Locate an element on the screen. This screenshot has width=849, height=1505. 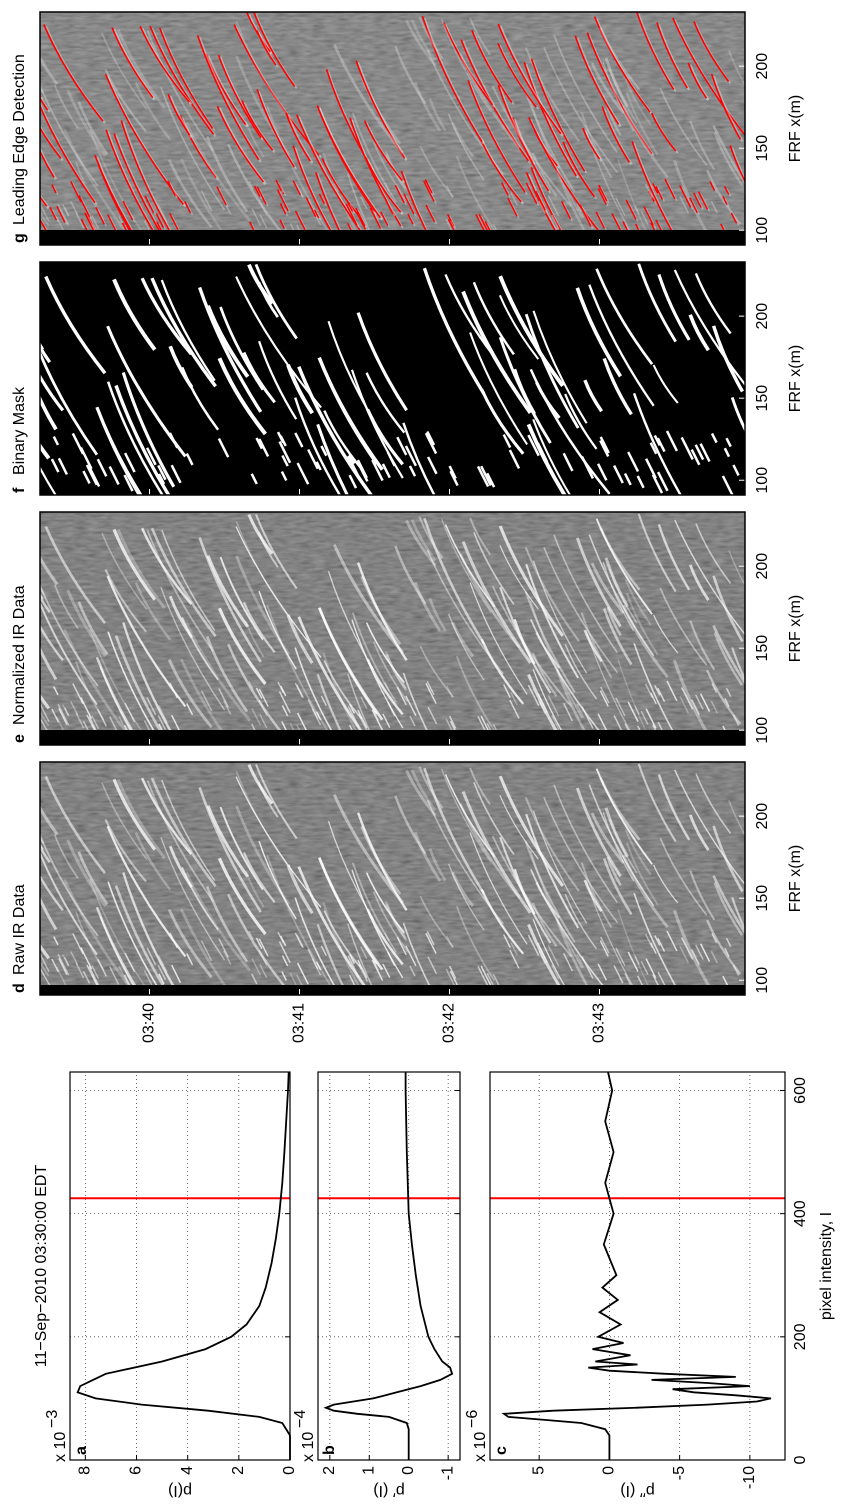
shore-strip is located at coordinates (392, 990).